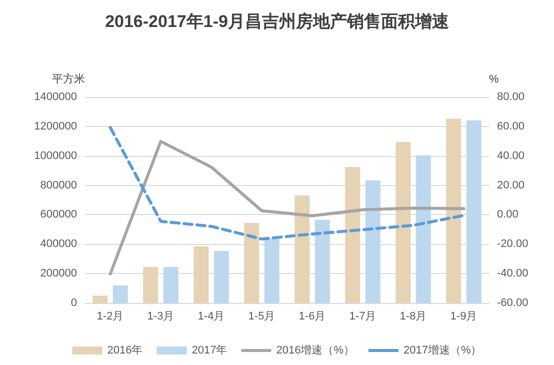 The height and width of the screenshot is (365, 554). Describe the element at coordinates (413, 316) in the screenshot. I see `x-tick-label: 1-8月` at that location.